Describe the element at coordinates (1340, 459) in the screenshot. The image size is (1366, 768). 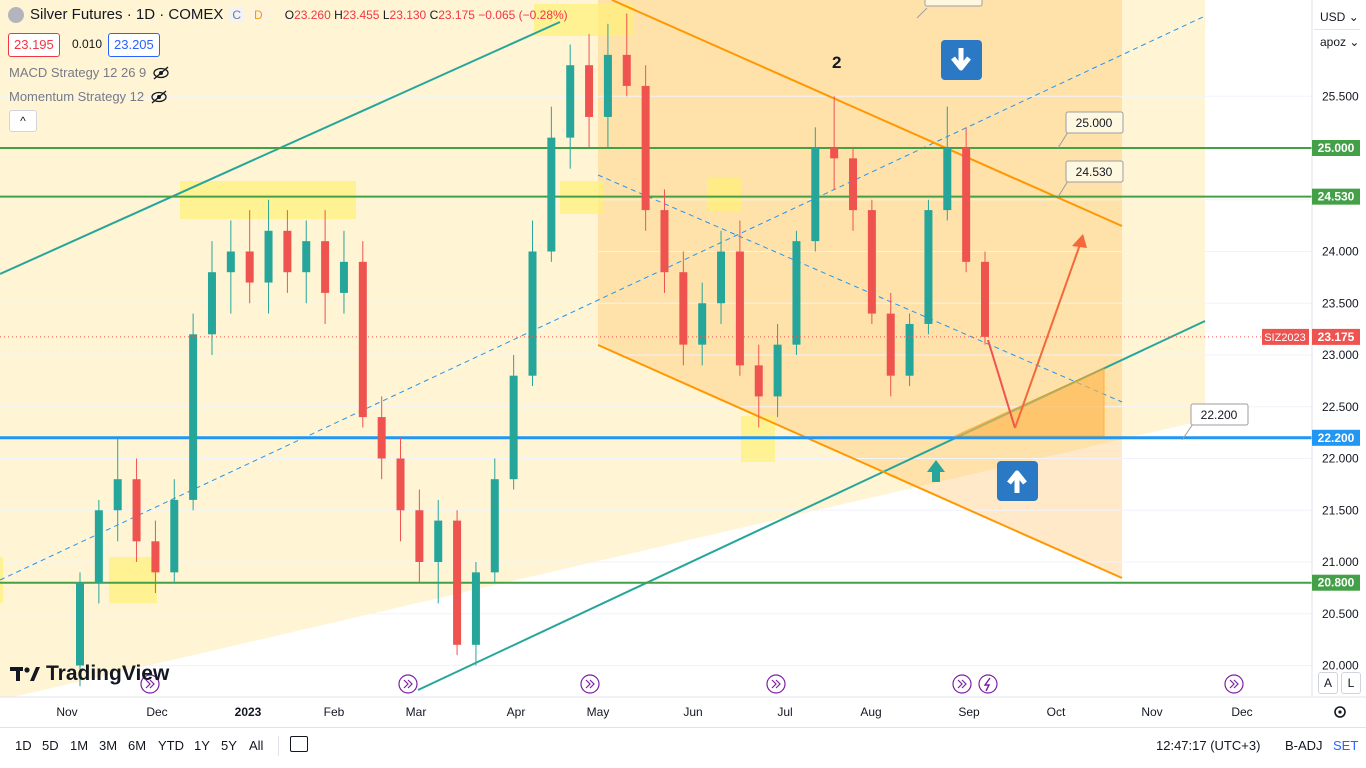
I see `y-tick-label: 22.000` at that location.